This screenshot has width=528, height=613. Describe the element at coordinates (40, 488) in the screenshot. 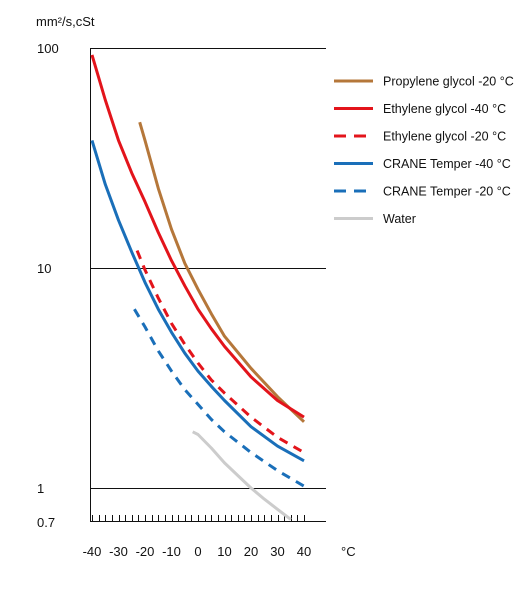

I see `y-tick-label: 1` at that location.